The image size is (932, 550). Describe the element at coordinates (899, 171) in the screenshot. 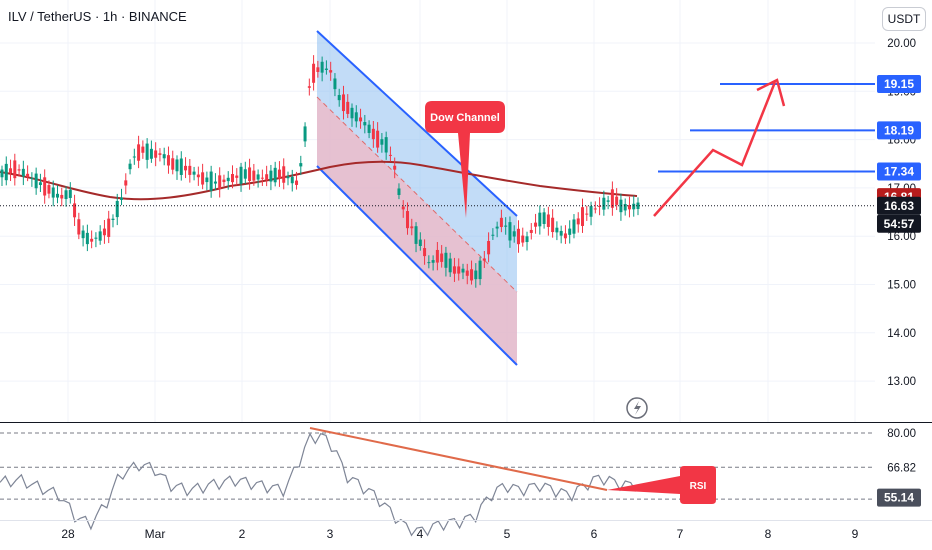

I see `price-label-target-level: 17.34` at that location.